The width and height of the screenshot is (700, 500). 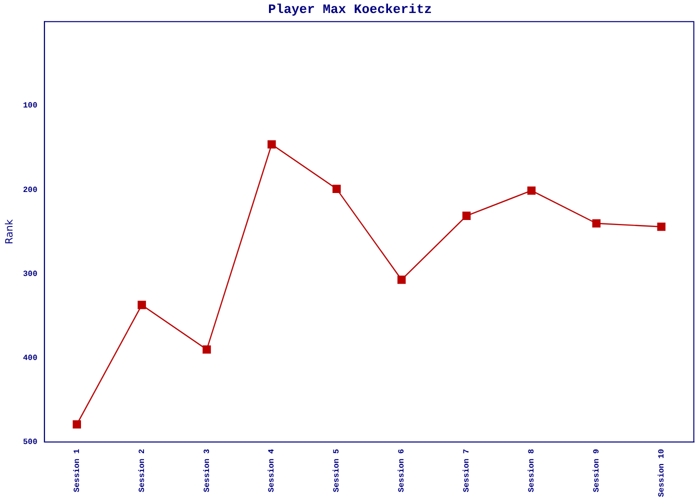 I want to click on y-tick-label: 500, so click(x=30, y=443).